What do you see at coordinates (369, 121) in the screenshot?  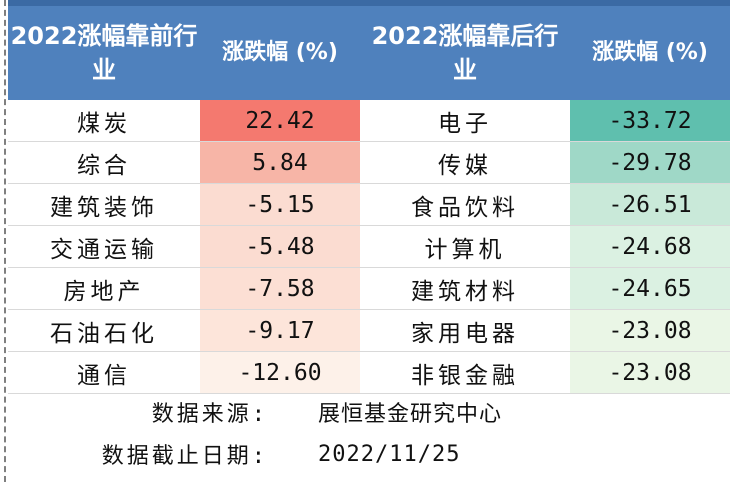 I see `table-row: 煤炭 22.42 电子 -33.72` at bounding box center [369, 121].